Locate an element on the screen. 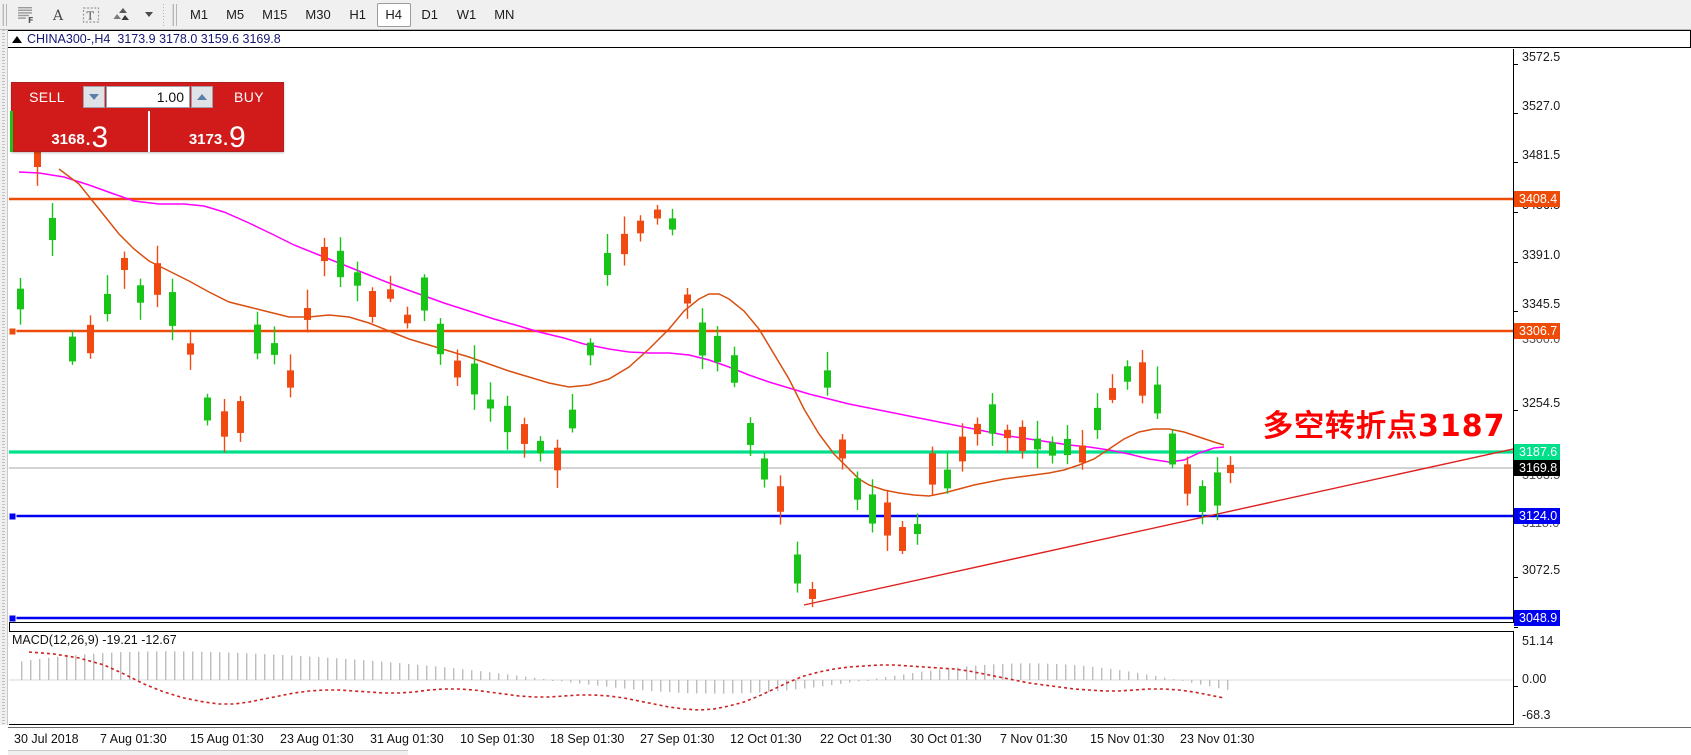 The width and height of the screenshot is (1691, 755). price-tick: 3572.5 is located at coordinates (1537, 60).